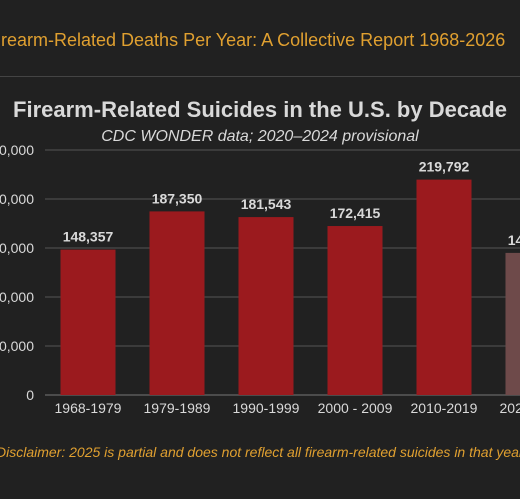  Describe the element at coordinates (17, 150) in the screenshot. I see `y-tick-label: 250,000` at that location.